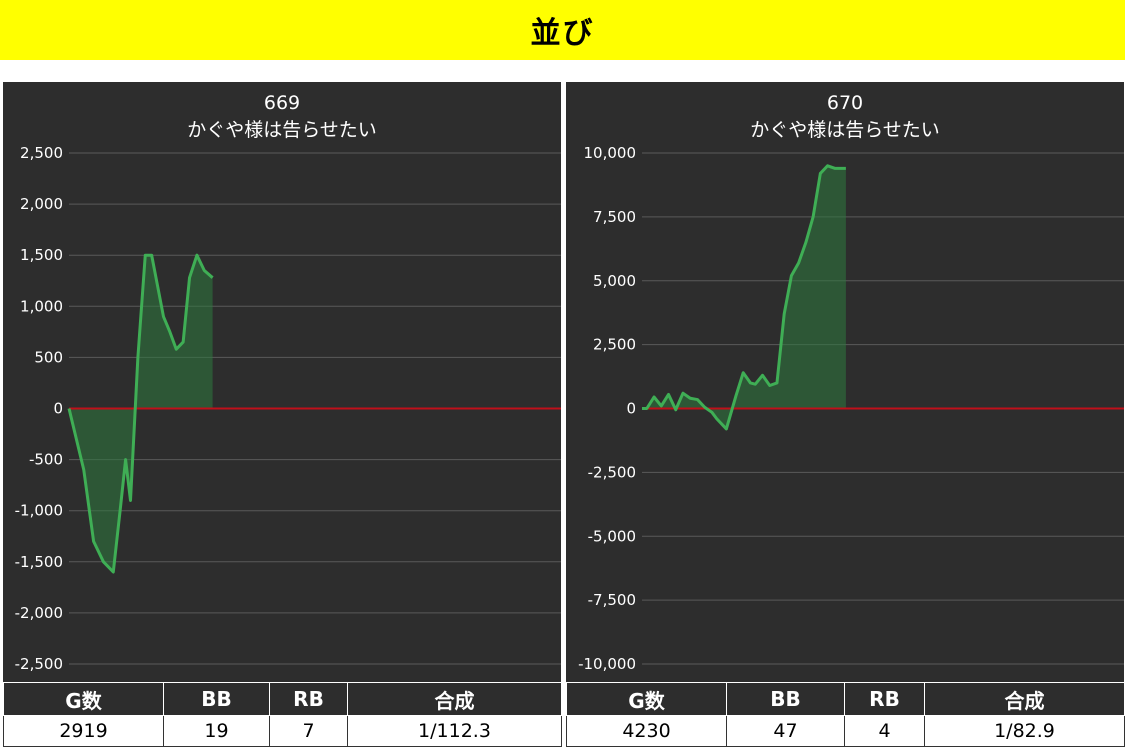  Describe the element at coordinates (562, 33) in the screenshot. I see `banner-title: 並び` at that location.